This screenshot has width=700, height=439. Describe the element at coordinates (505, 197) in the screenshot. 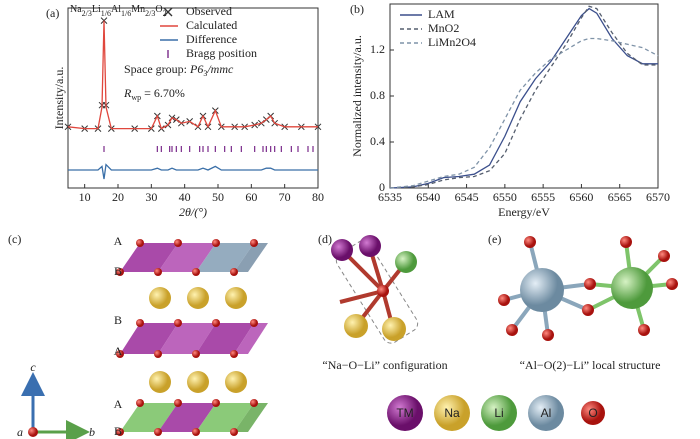

I see `x-tick-label: 6550` at that location.